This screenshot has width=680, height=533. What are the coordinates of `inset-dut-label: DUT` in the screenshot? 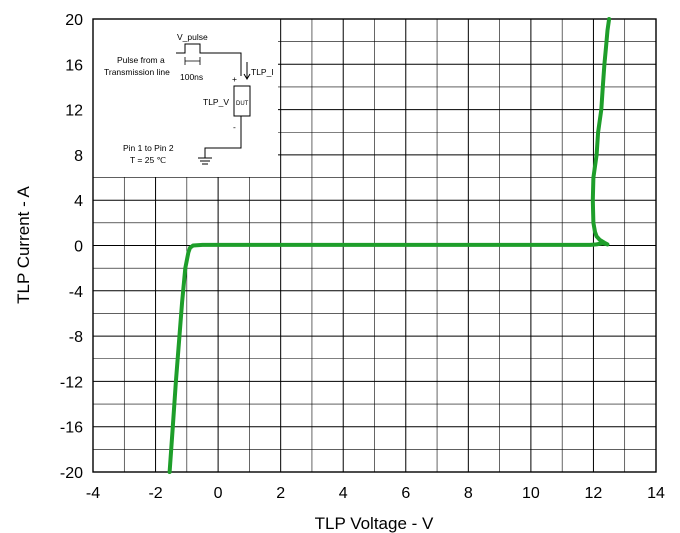 It's located at (242, 104).